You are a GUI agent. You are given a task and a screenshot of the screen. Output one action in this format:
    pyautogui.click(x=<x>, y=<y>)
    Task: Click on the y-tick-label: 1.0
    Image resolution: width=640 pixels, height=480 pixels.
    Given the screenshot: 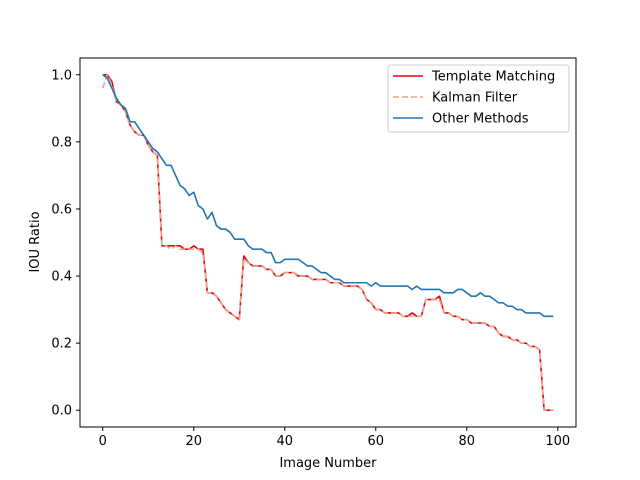 What is the action you would take?
    pyautogui.click(x=61, y=75)
    